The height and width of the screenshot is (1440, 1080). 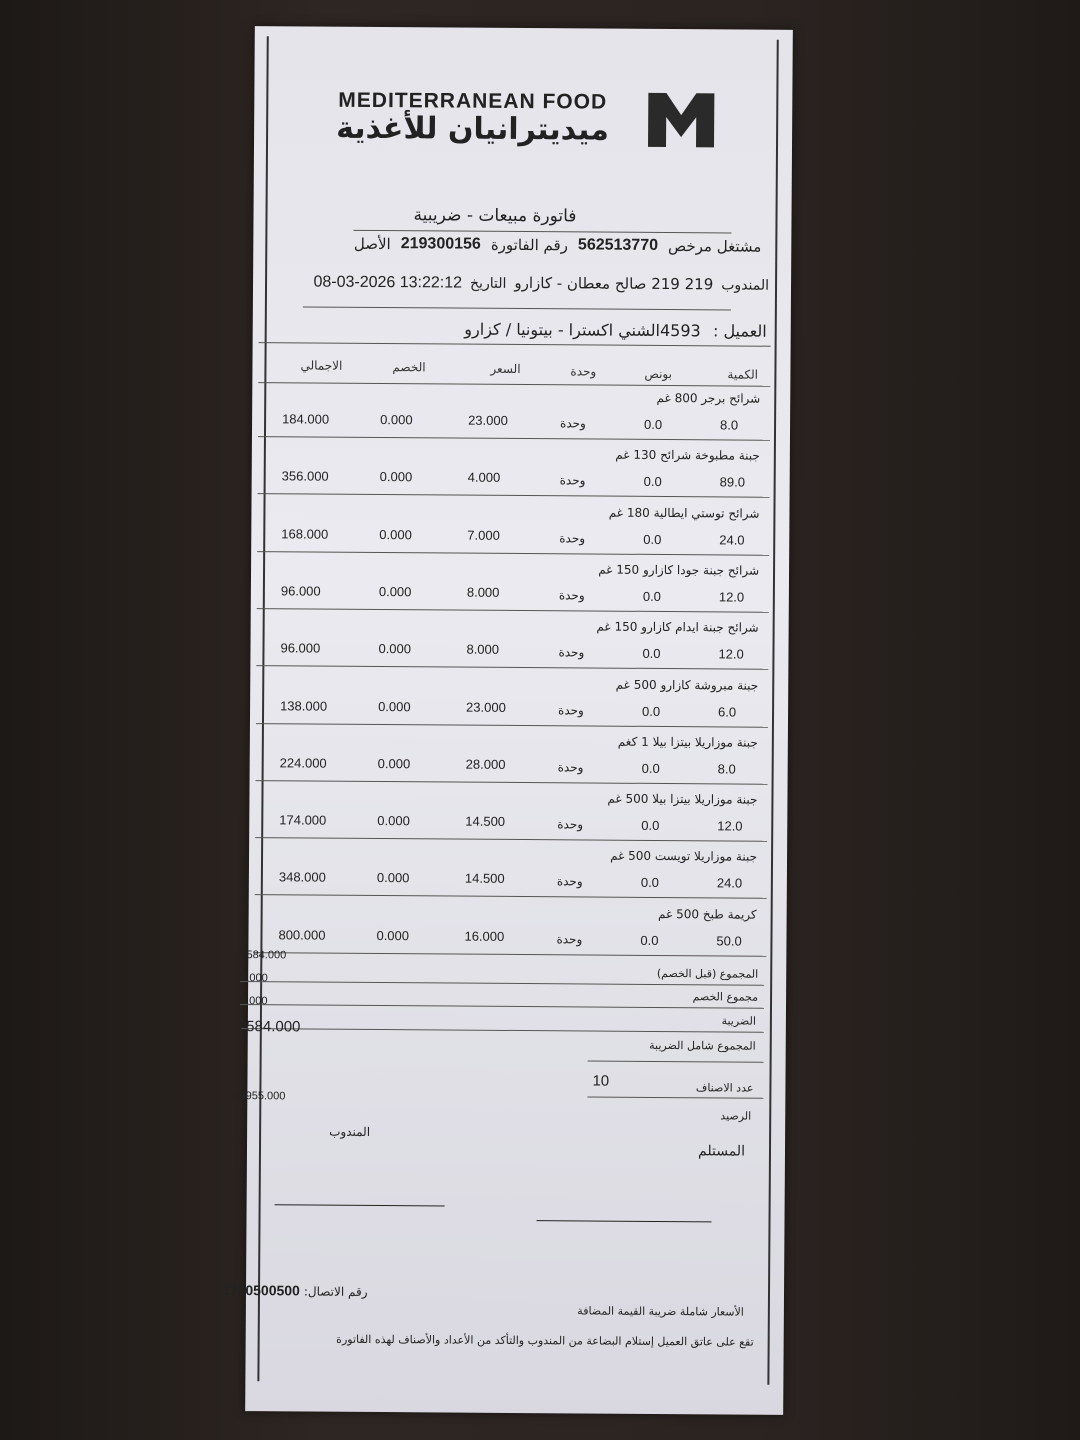 What do you see at coordinates (485, 764) in the screenshot?
I see `item-price: 28.000` at bounding box center [485, 764].